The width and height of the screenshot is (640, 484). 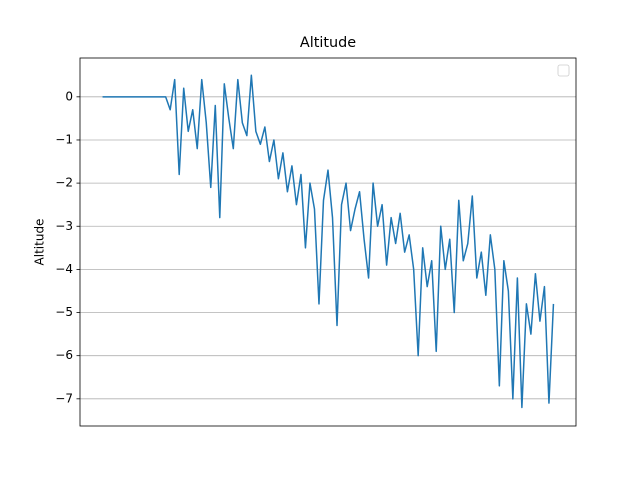 I want to click on y-tick-label: −1, so click(x=64, y=139).